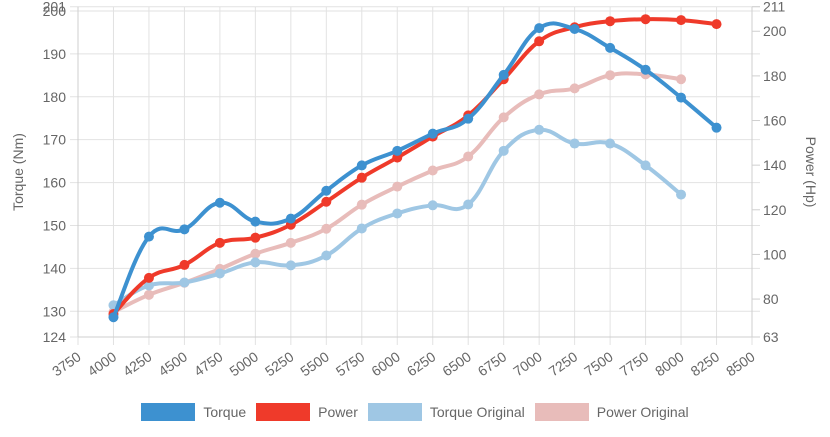 Image resolution: width=830 pixels, height=437 pixels. I want to click on x-tick-label: 5500, so click(314, 363).